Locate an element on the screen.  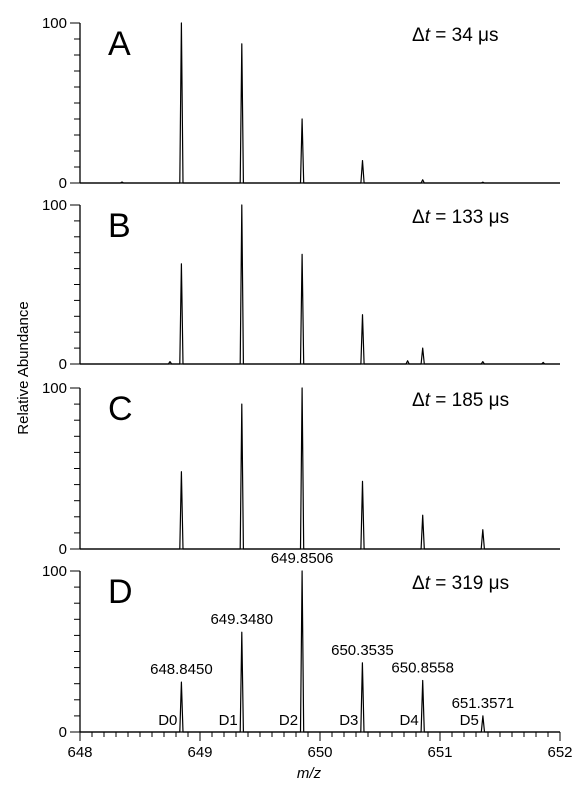
peak-mz-label: 649.8506 is located at coordinates (302, 558).